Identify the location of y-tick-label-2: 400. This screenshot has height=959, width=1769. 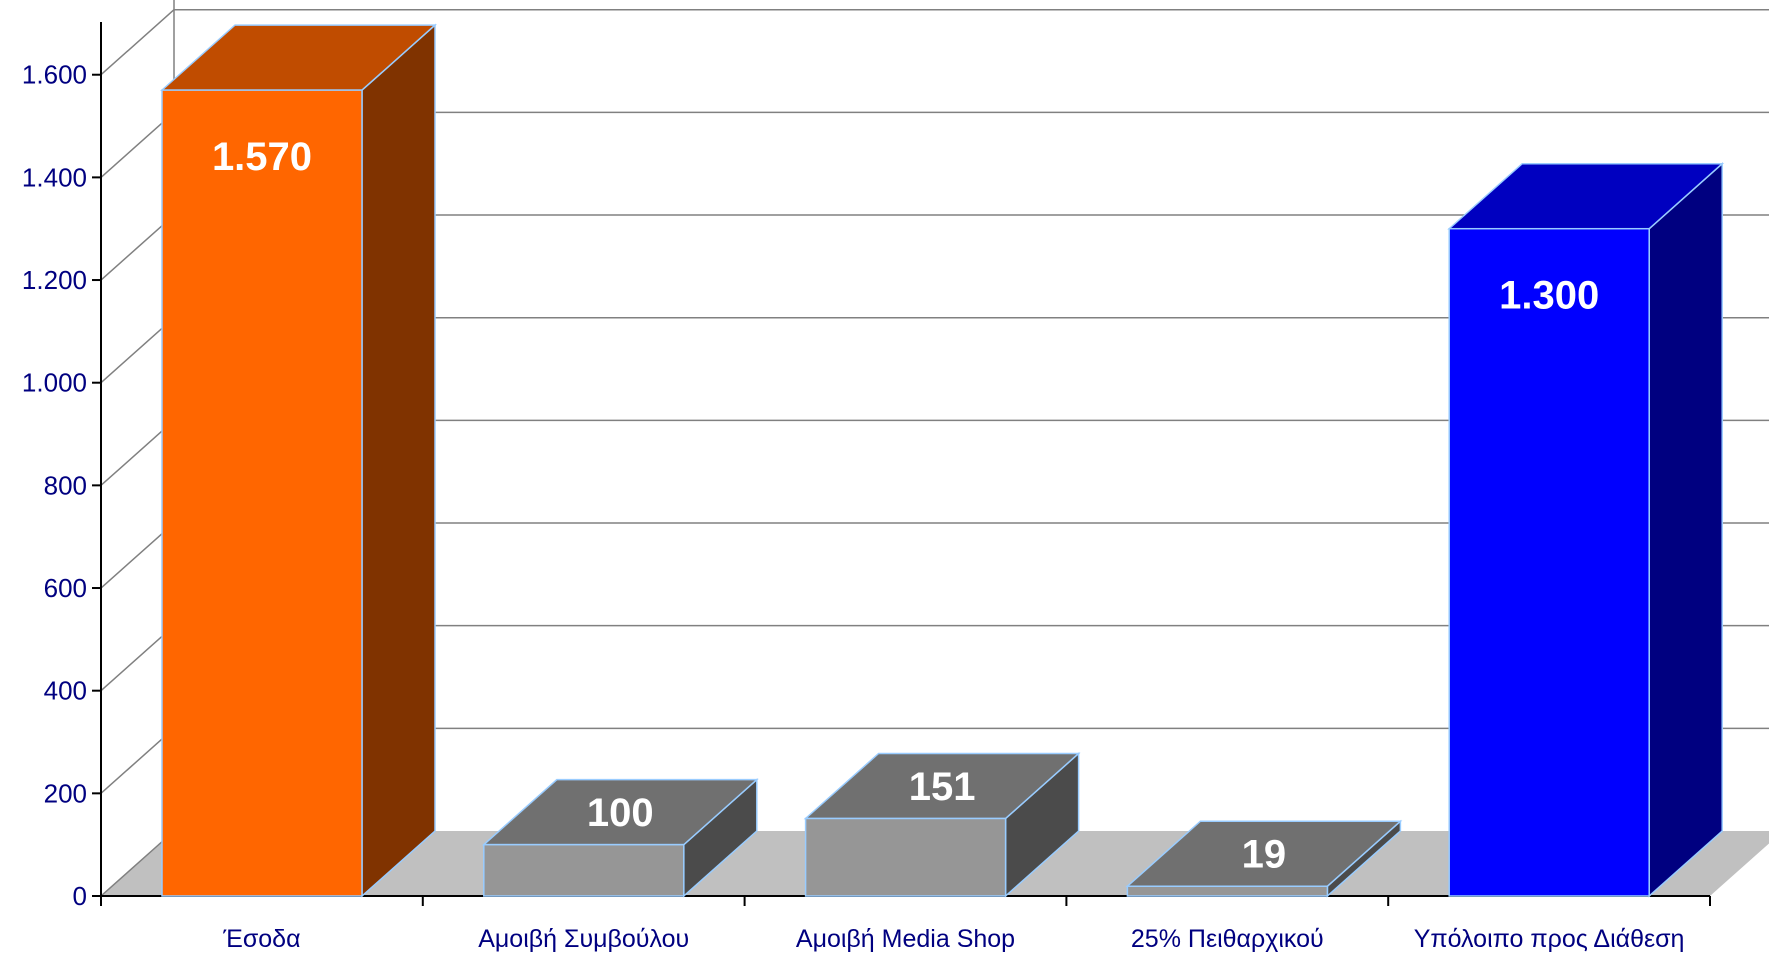
(65, 691).